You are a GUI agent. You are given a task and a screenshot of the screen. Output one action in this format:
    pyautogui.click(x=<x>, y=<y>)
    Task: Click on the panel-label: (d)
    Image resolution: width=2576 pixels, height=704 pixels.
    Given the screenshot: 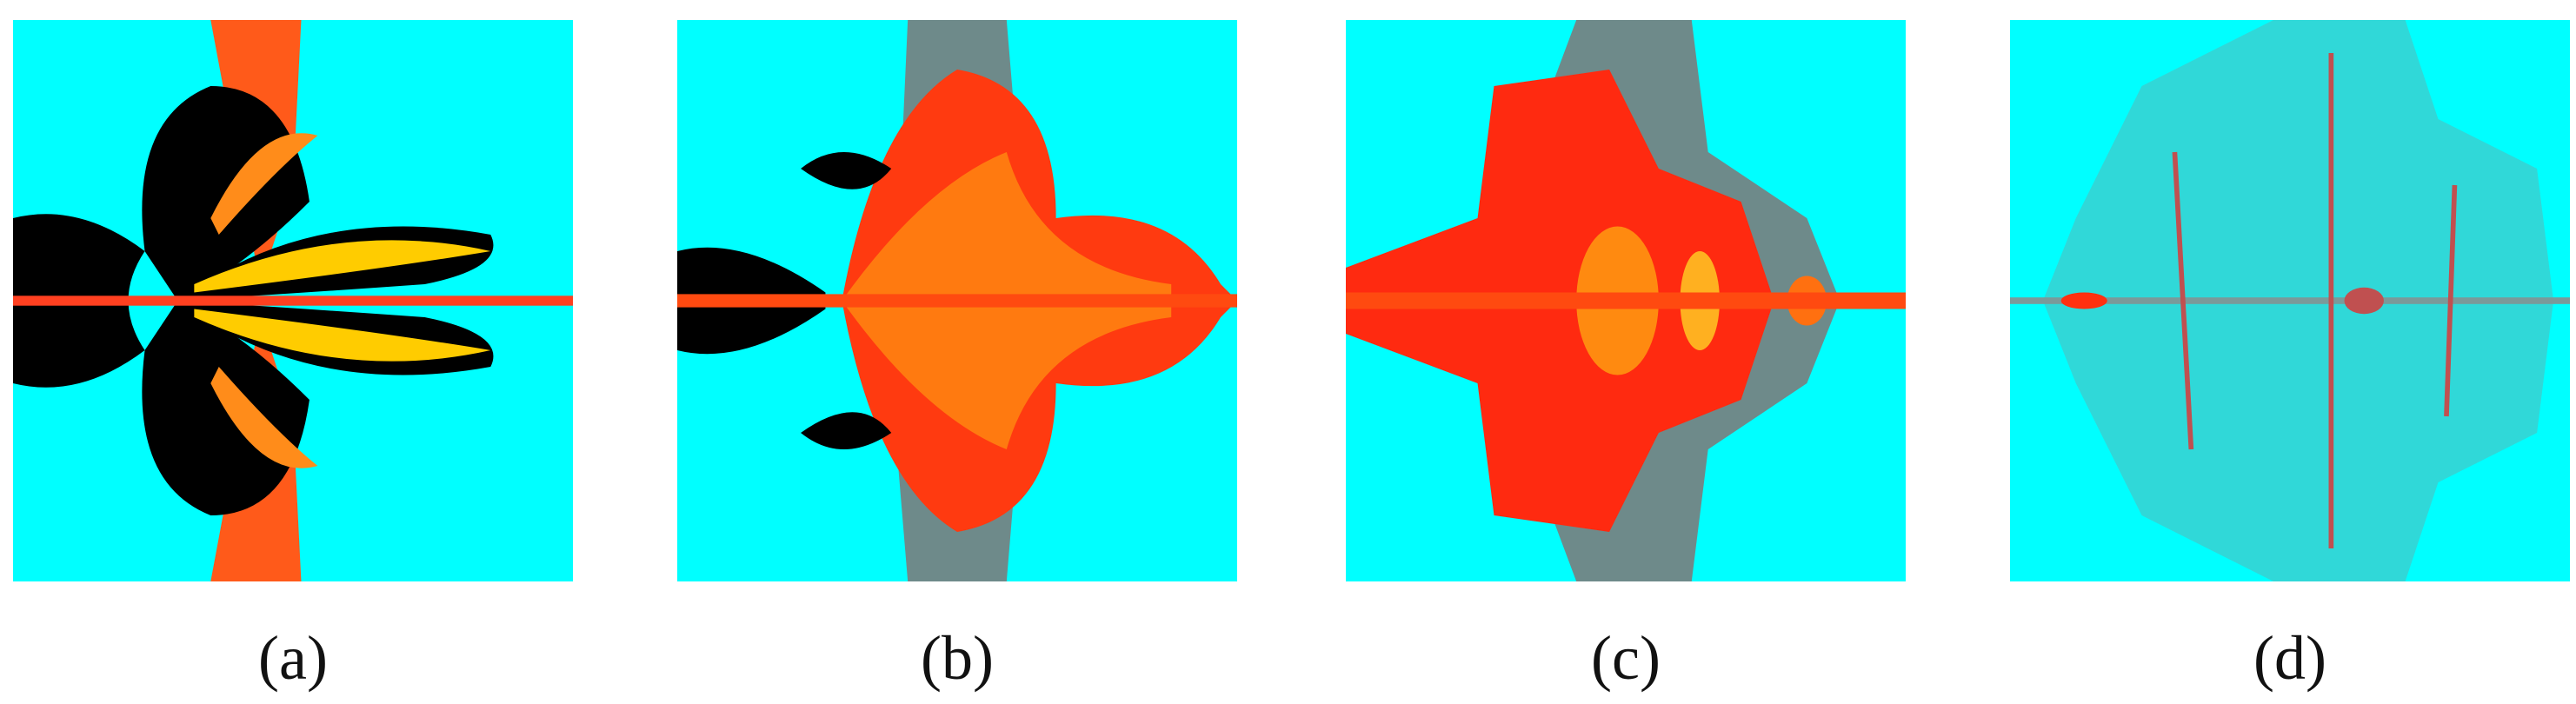 What is the action you would take?
    pyautogui.click(x=2289, y=658)
    